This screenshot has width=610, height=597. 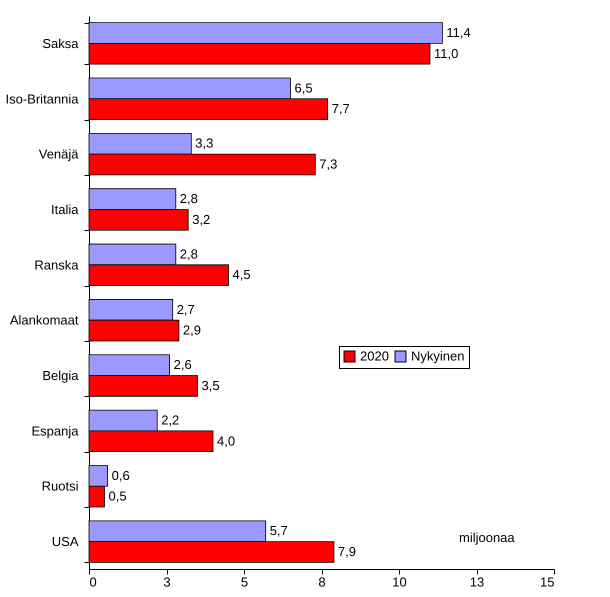 What do you see at coordinates (279, 530) in the screenshot?
I see `data-label: 5,7` at bounding box center [279, 530].